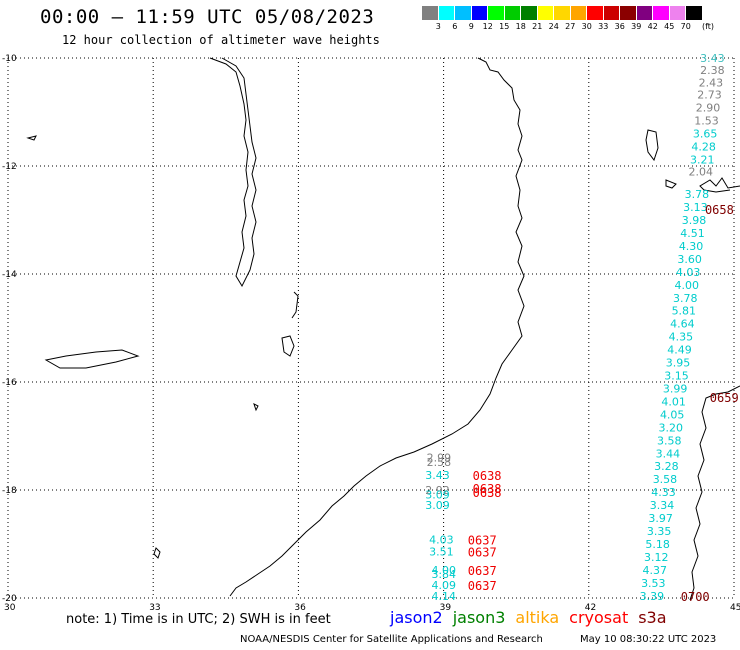  What do you see at coordinates (656, 557) in the screenshot?
I see `wave-height-value: 3.12` at bounding box center [656, 557].